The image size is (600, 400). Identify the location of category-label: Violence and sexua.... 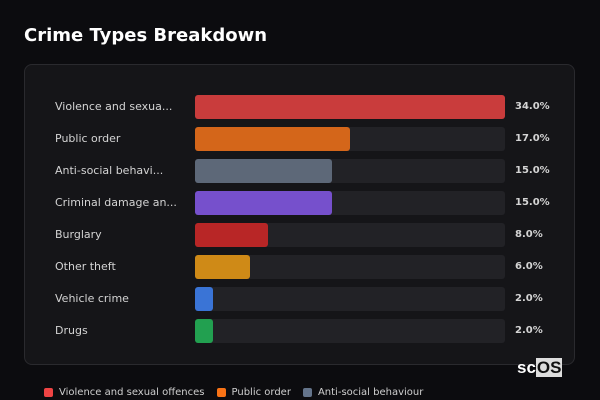
(114, 106).